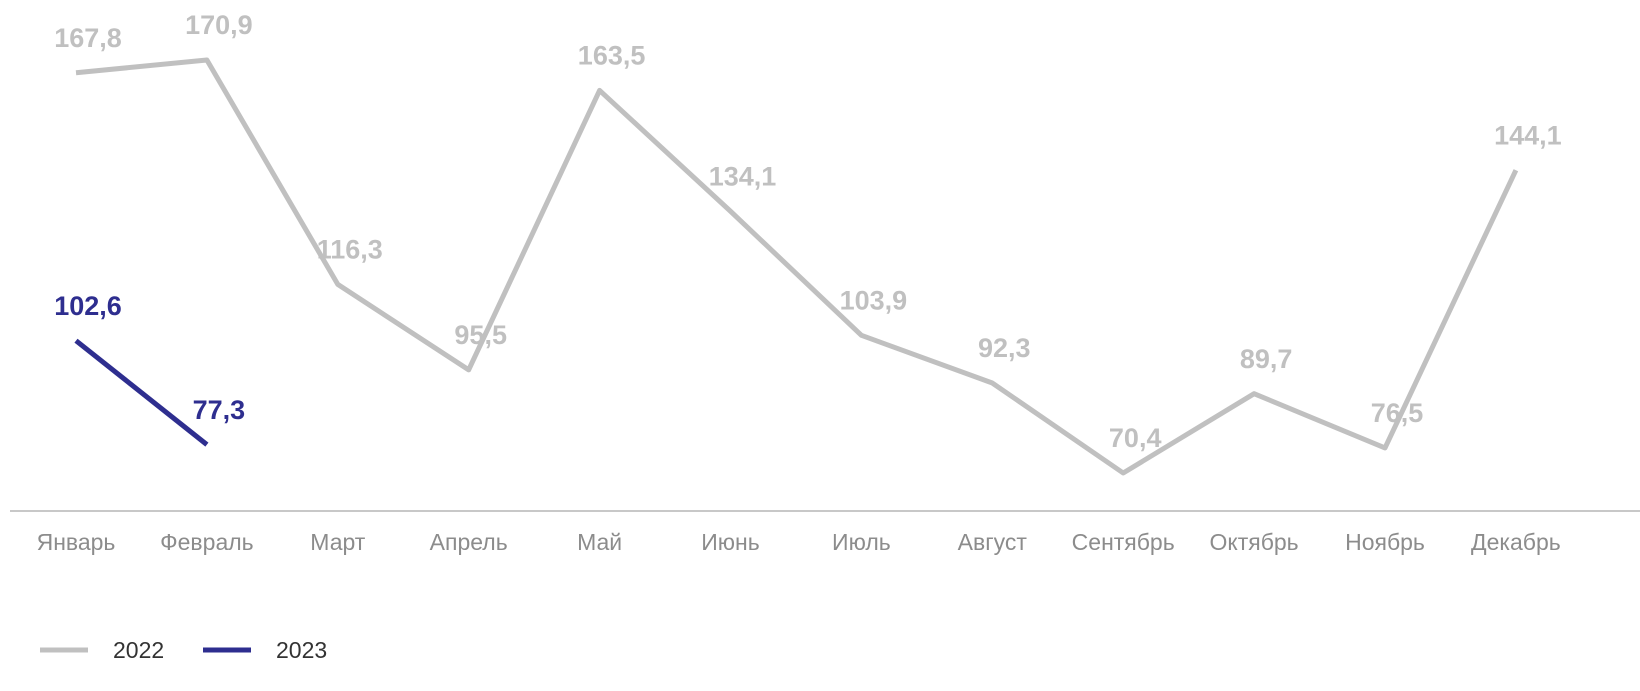 This screenshot has width=1640, height=691. What do you see at coordinates (469, 542) in the screenshot?
I see `x-tick-label: Апрель` at bounding box center [469, 542].